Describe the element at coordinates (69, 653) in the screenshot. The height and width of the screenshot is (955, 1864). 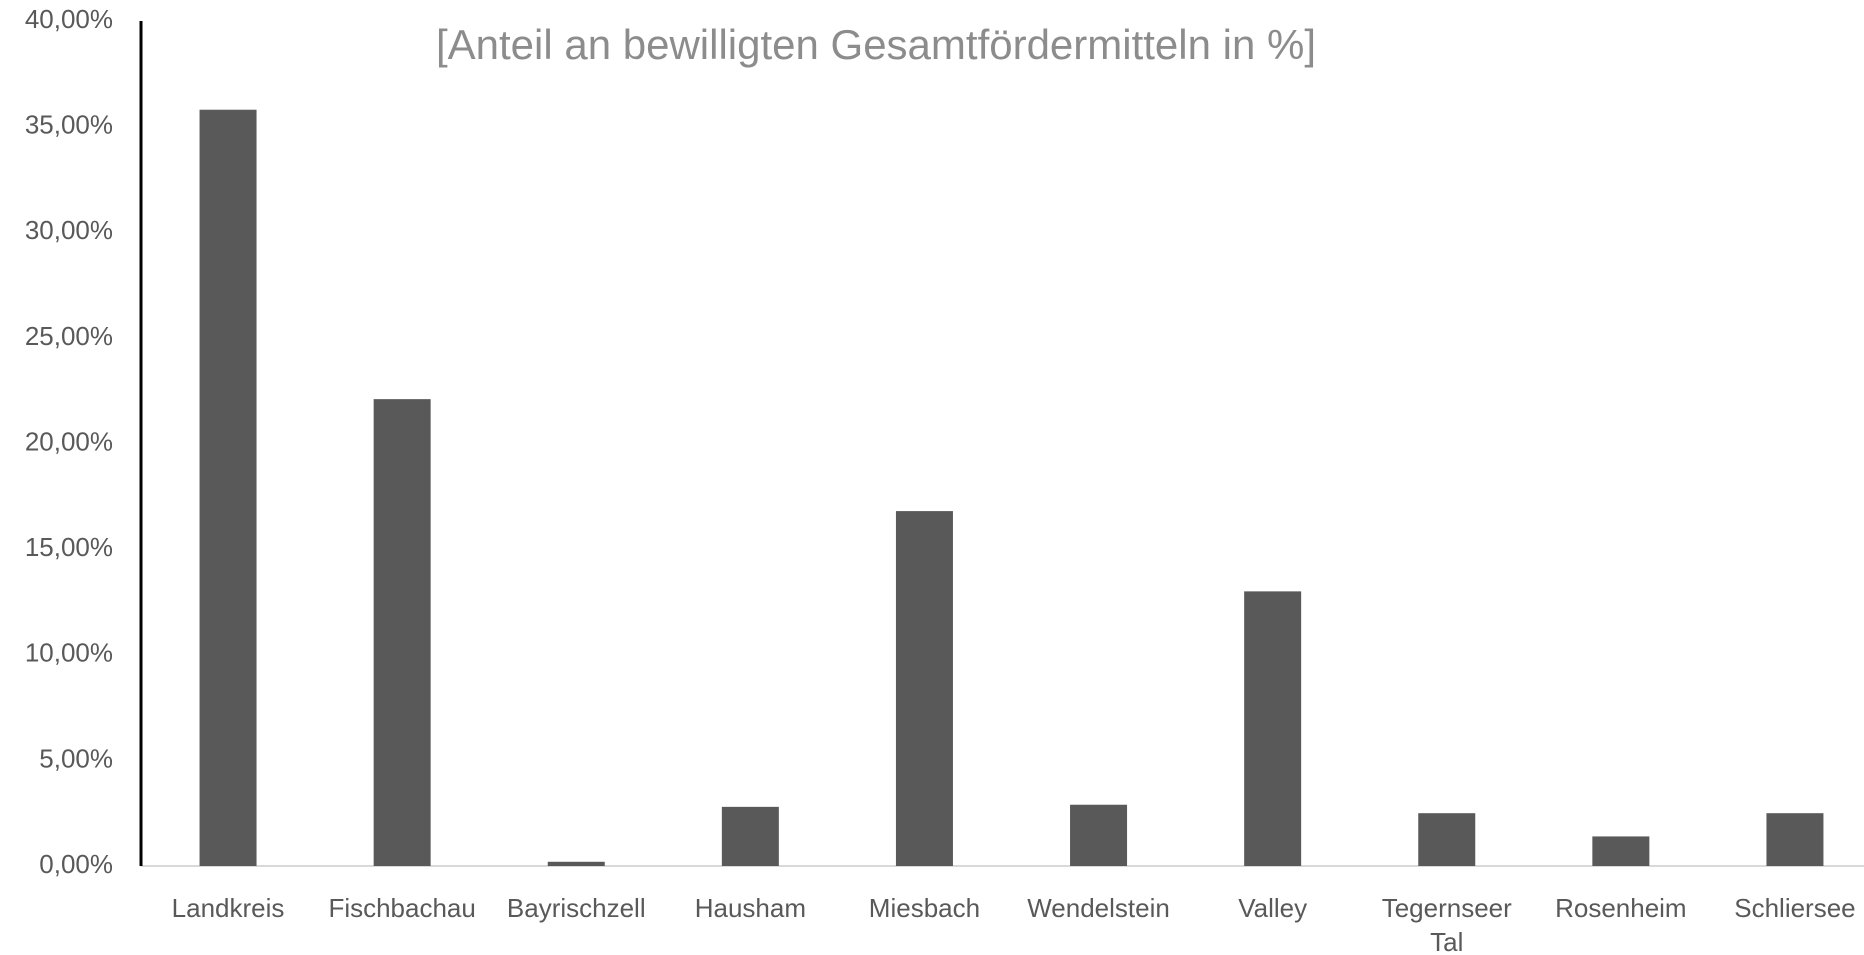
I see `y-tick-label: 10,00%` at that location.